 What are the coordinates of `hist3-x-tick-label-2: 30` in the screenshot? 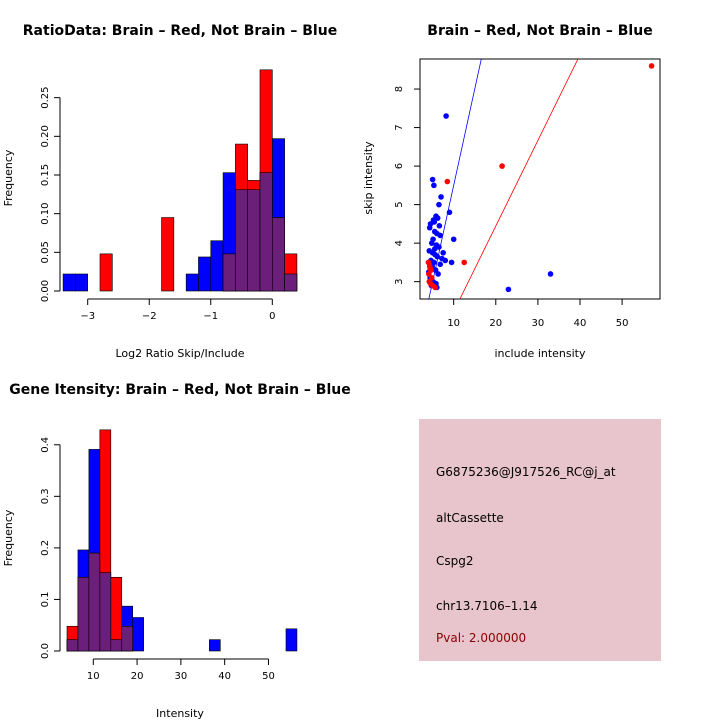 It's located at (181, 676).